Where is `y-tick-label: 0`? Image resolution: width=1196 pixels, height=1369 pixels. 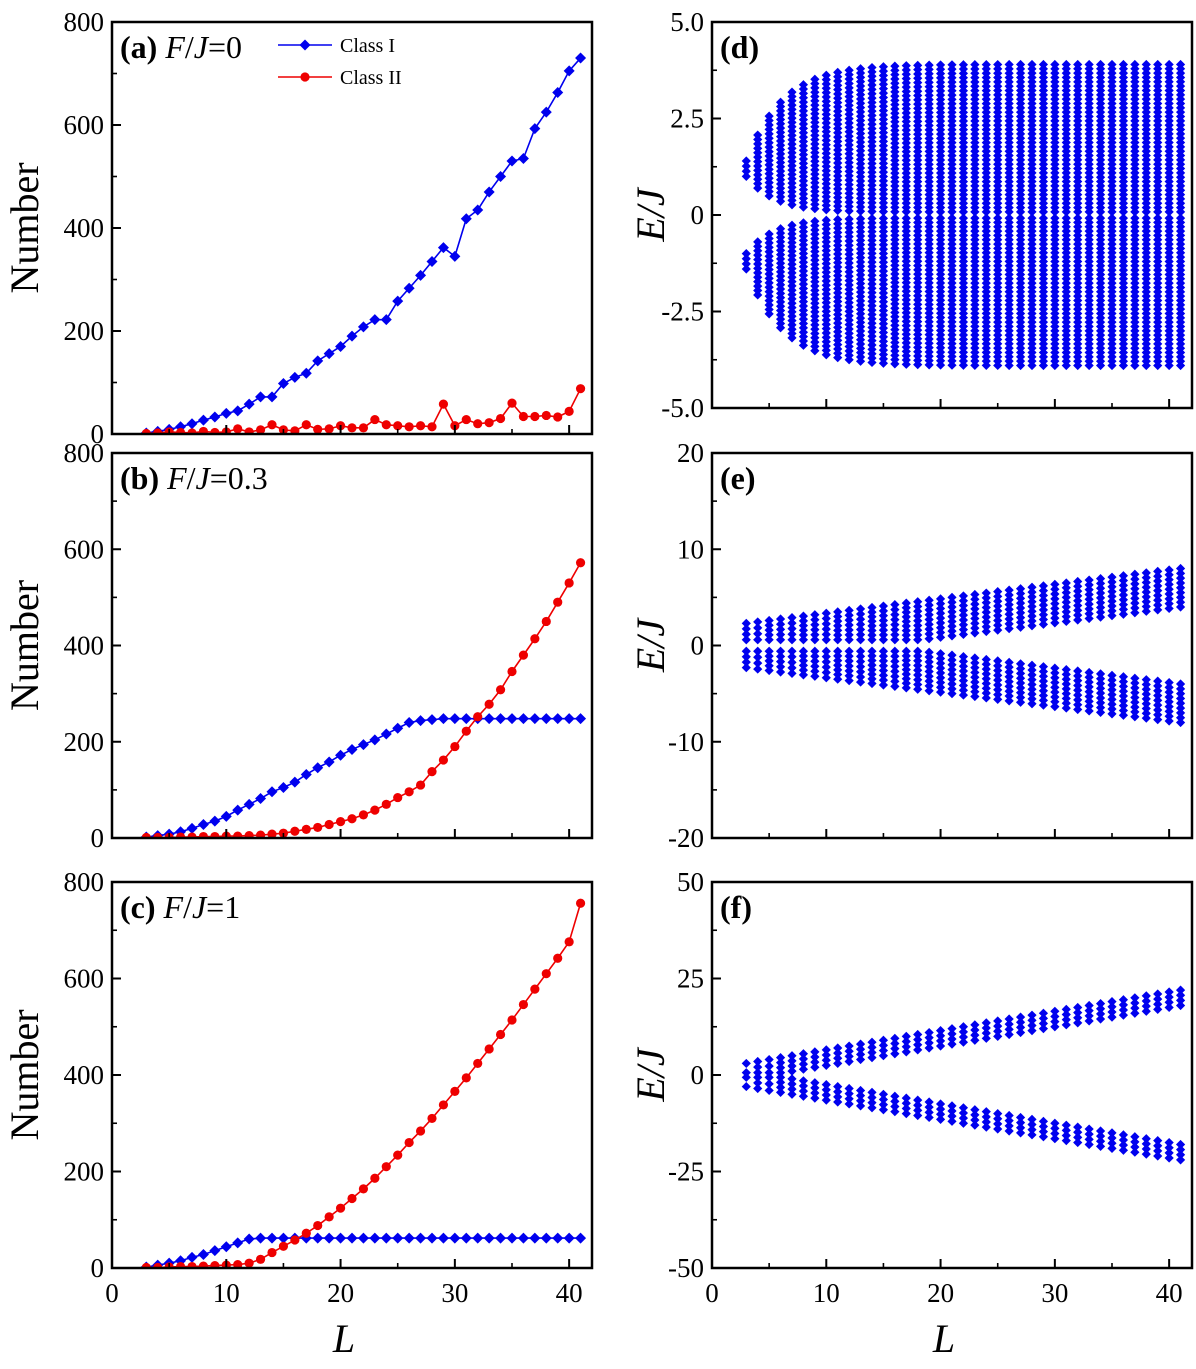 y-tick-label: 0 is located at coordinates (98, 838).